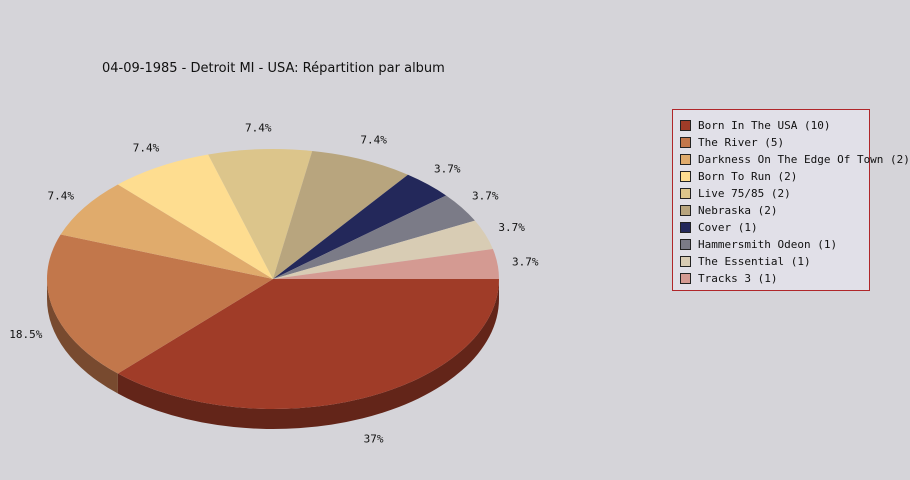 The width and height of the screenshot is (910, 480). What do you see at coordinates (804, 159) in the screenshot?
I see `legend-label: Darkness On The Edge Of Town (2)` at bounding box center [804, 159].